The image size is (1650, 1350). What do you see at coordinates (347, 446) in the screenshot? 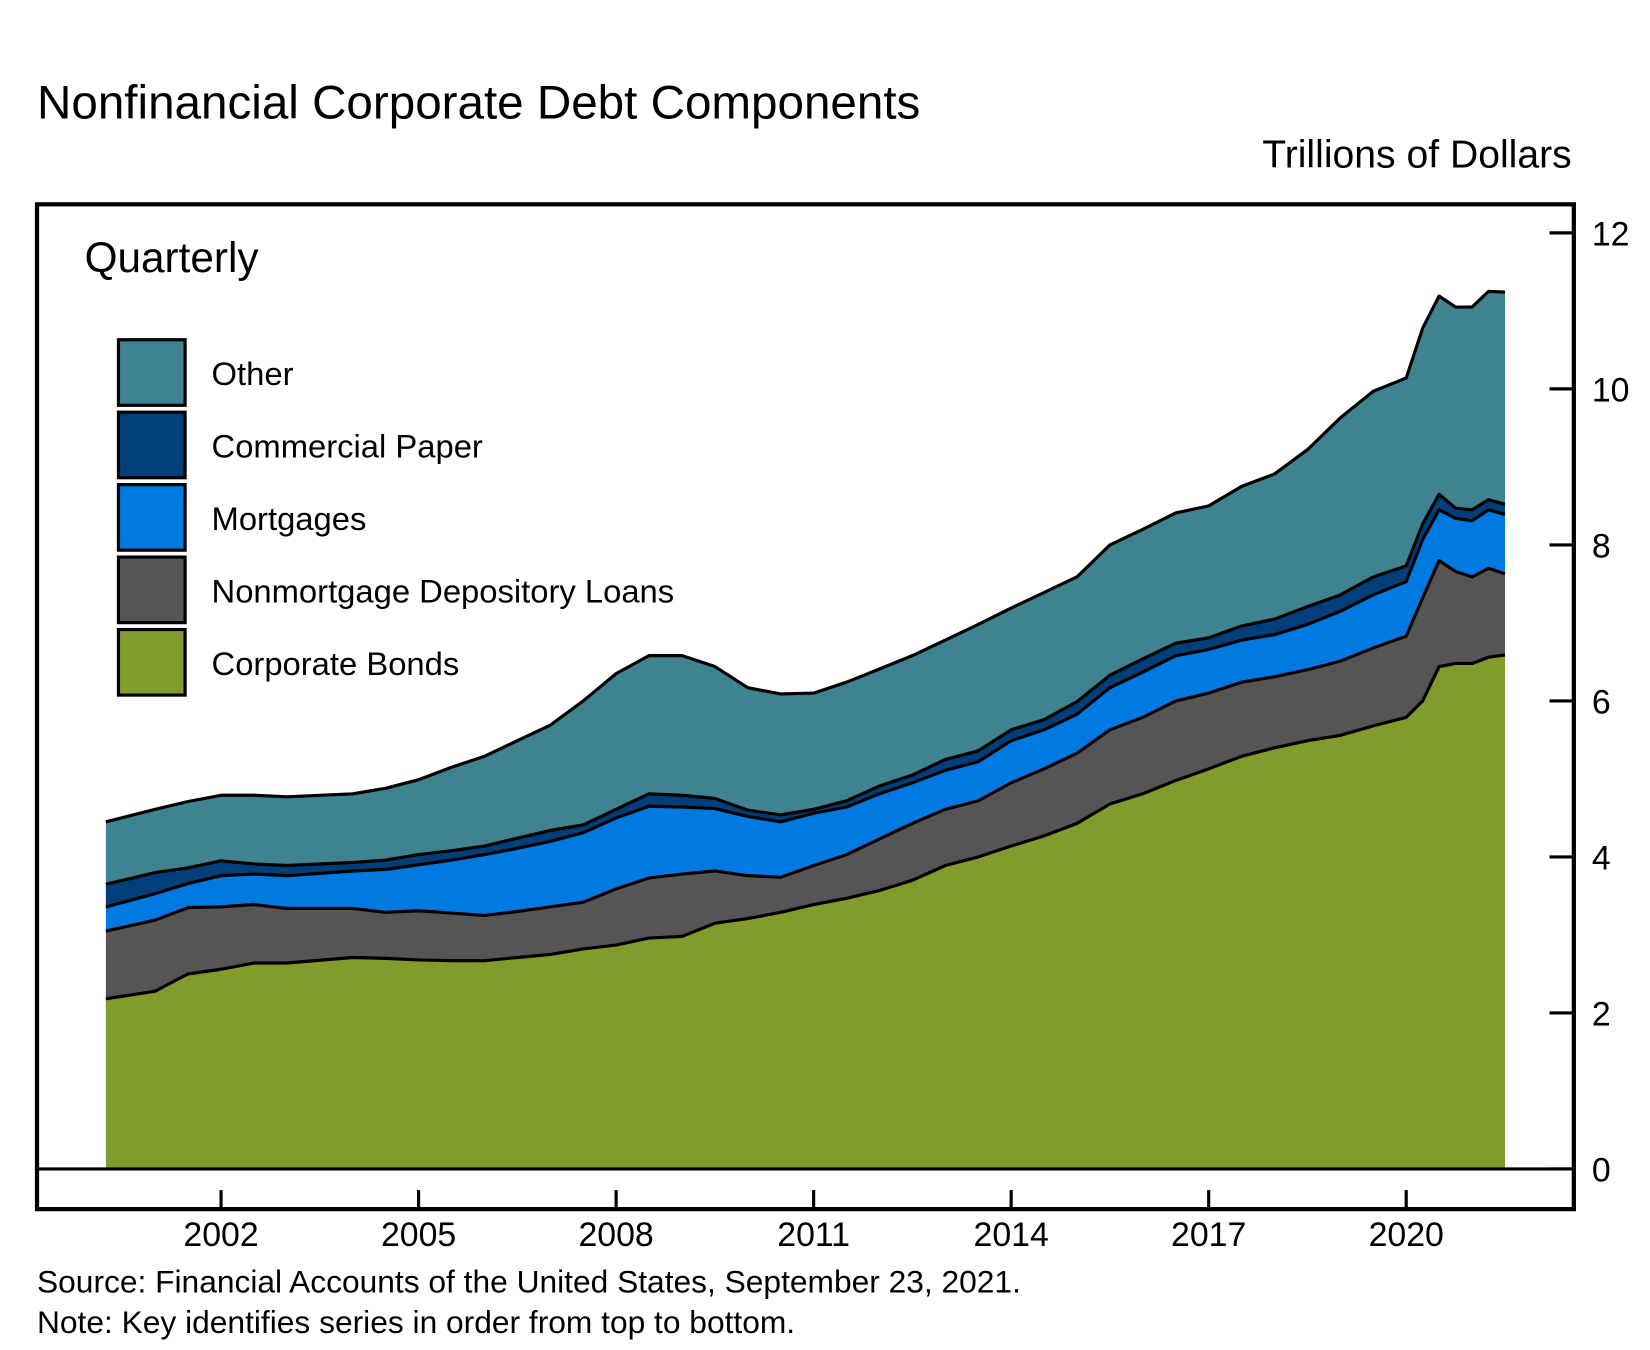
I see `legend-label-commercial-paper: Commercial Paper` at bounding box center [347, 446].